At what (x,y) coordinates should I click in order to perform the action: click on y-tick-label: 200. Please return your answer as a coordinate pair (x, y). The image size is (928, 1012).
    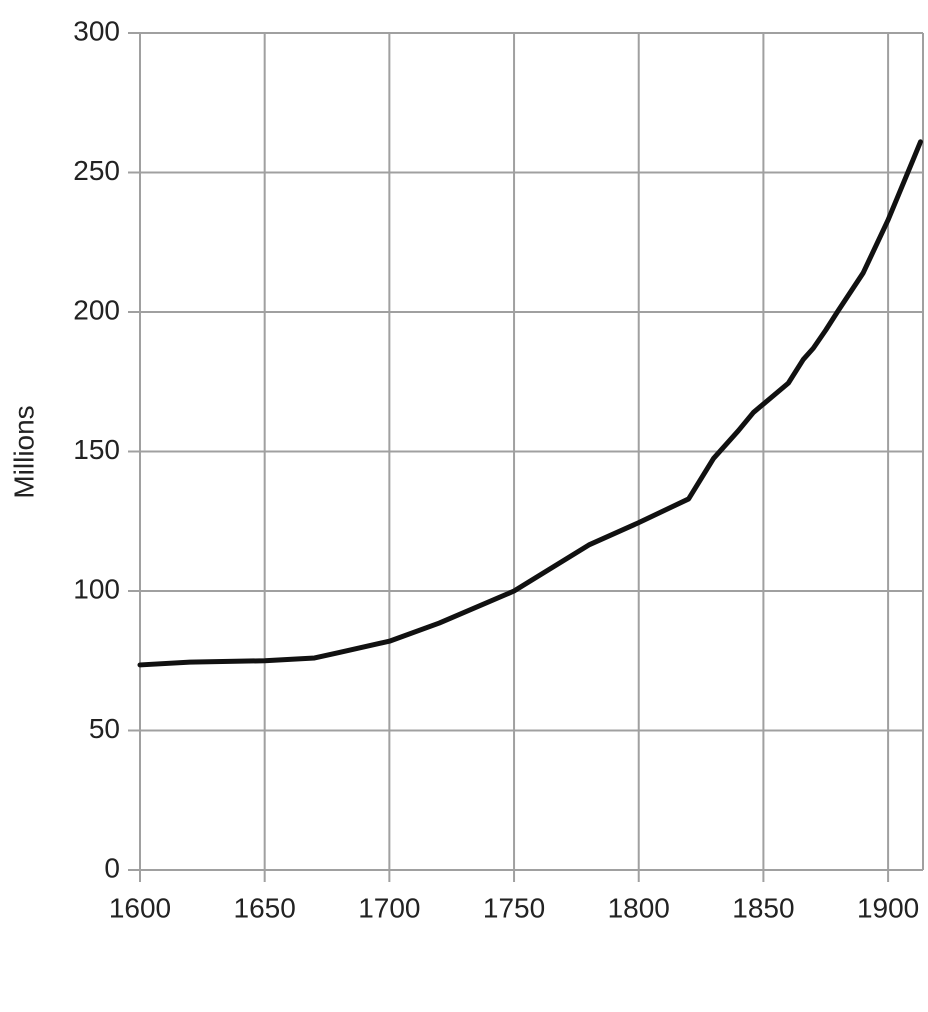
    Looking at the image, I should click on (96, 309).